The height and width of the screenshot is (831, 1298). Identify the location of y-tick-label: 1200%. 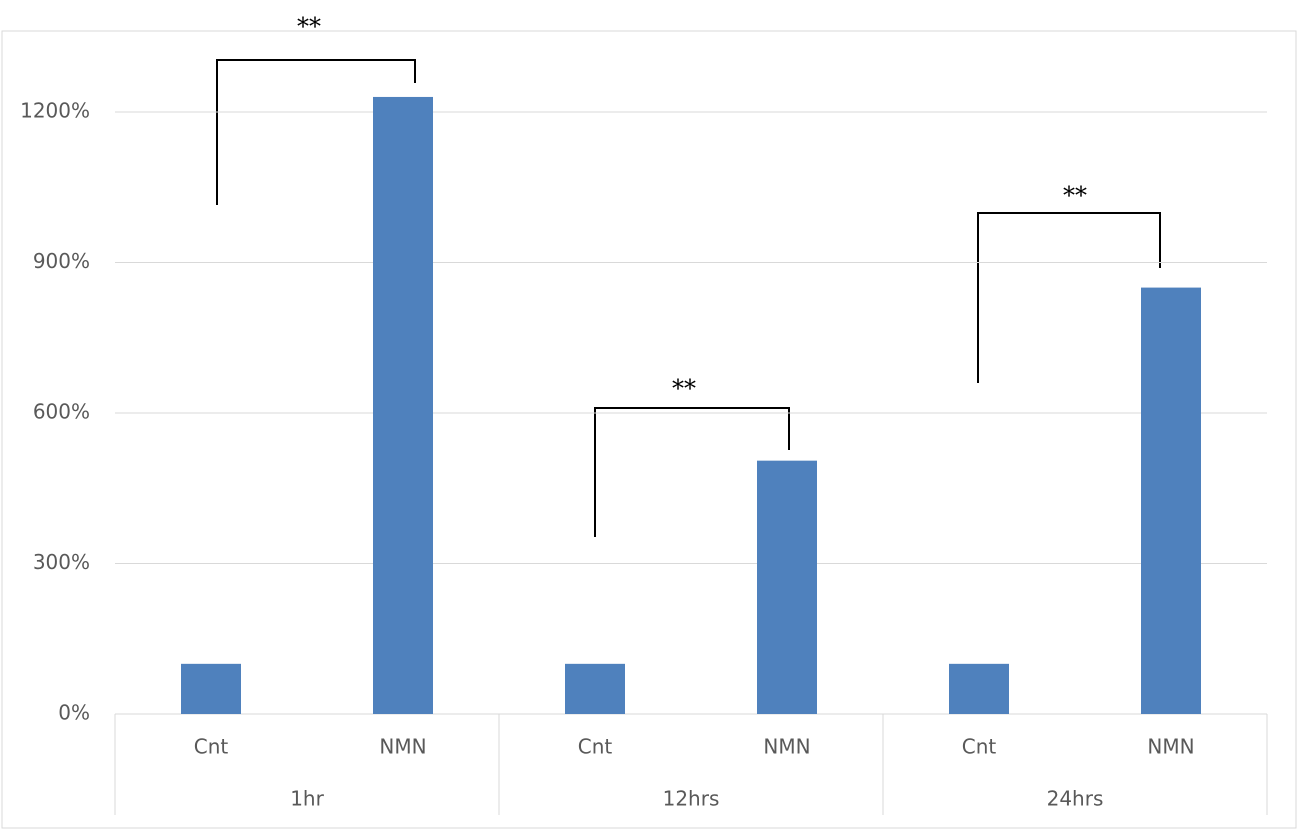
(55, 111).